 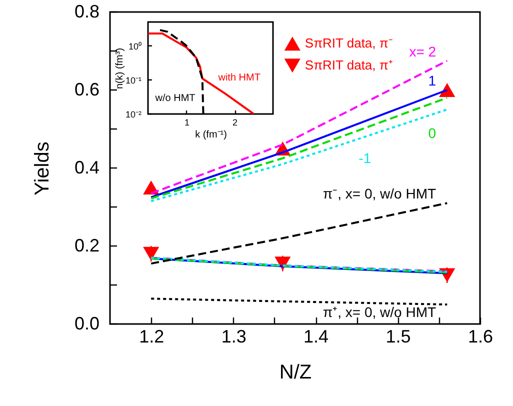 What do you see at coordinates (135, 46) in the screenshot?
I see `y-tick-label: 10⁰` at bounding box center [135, 46].